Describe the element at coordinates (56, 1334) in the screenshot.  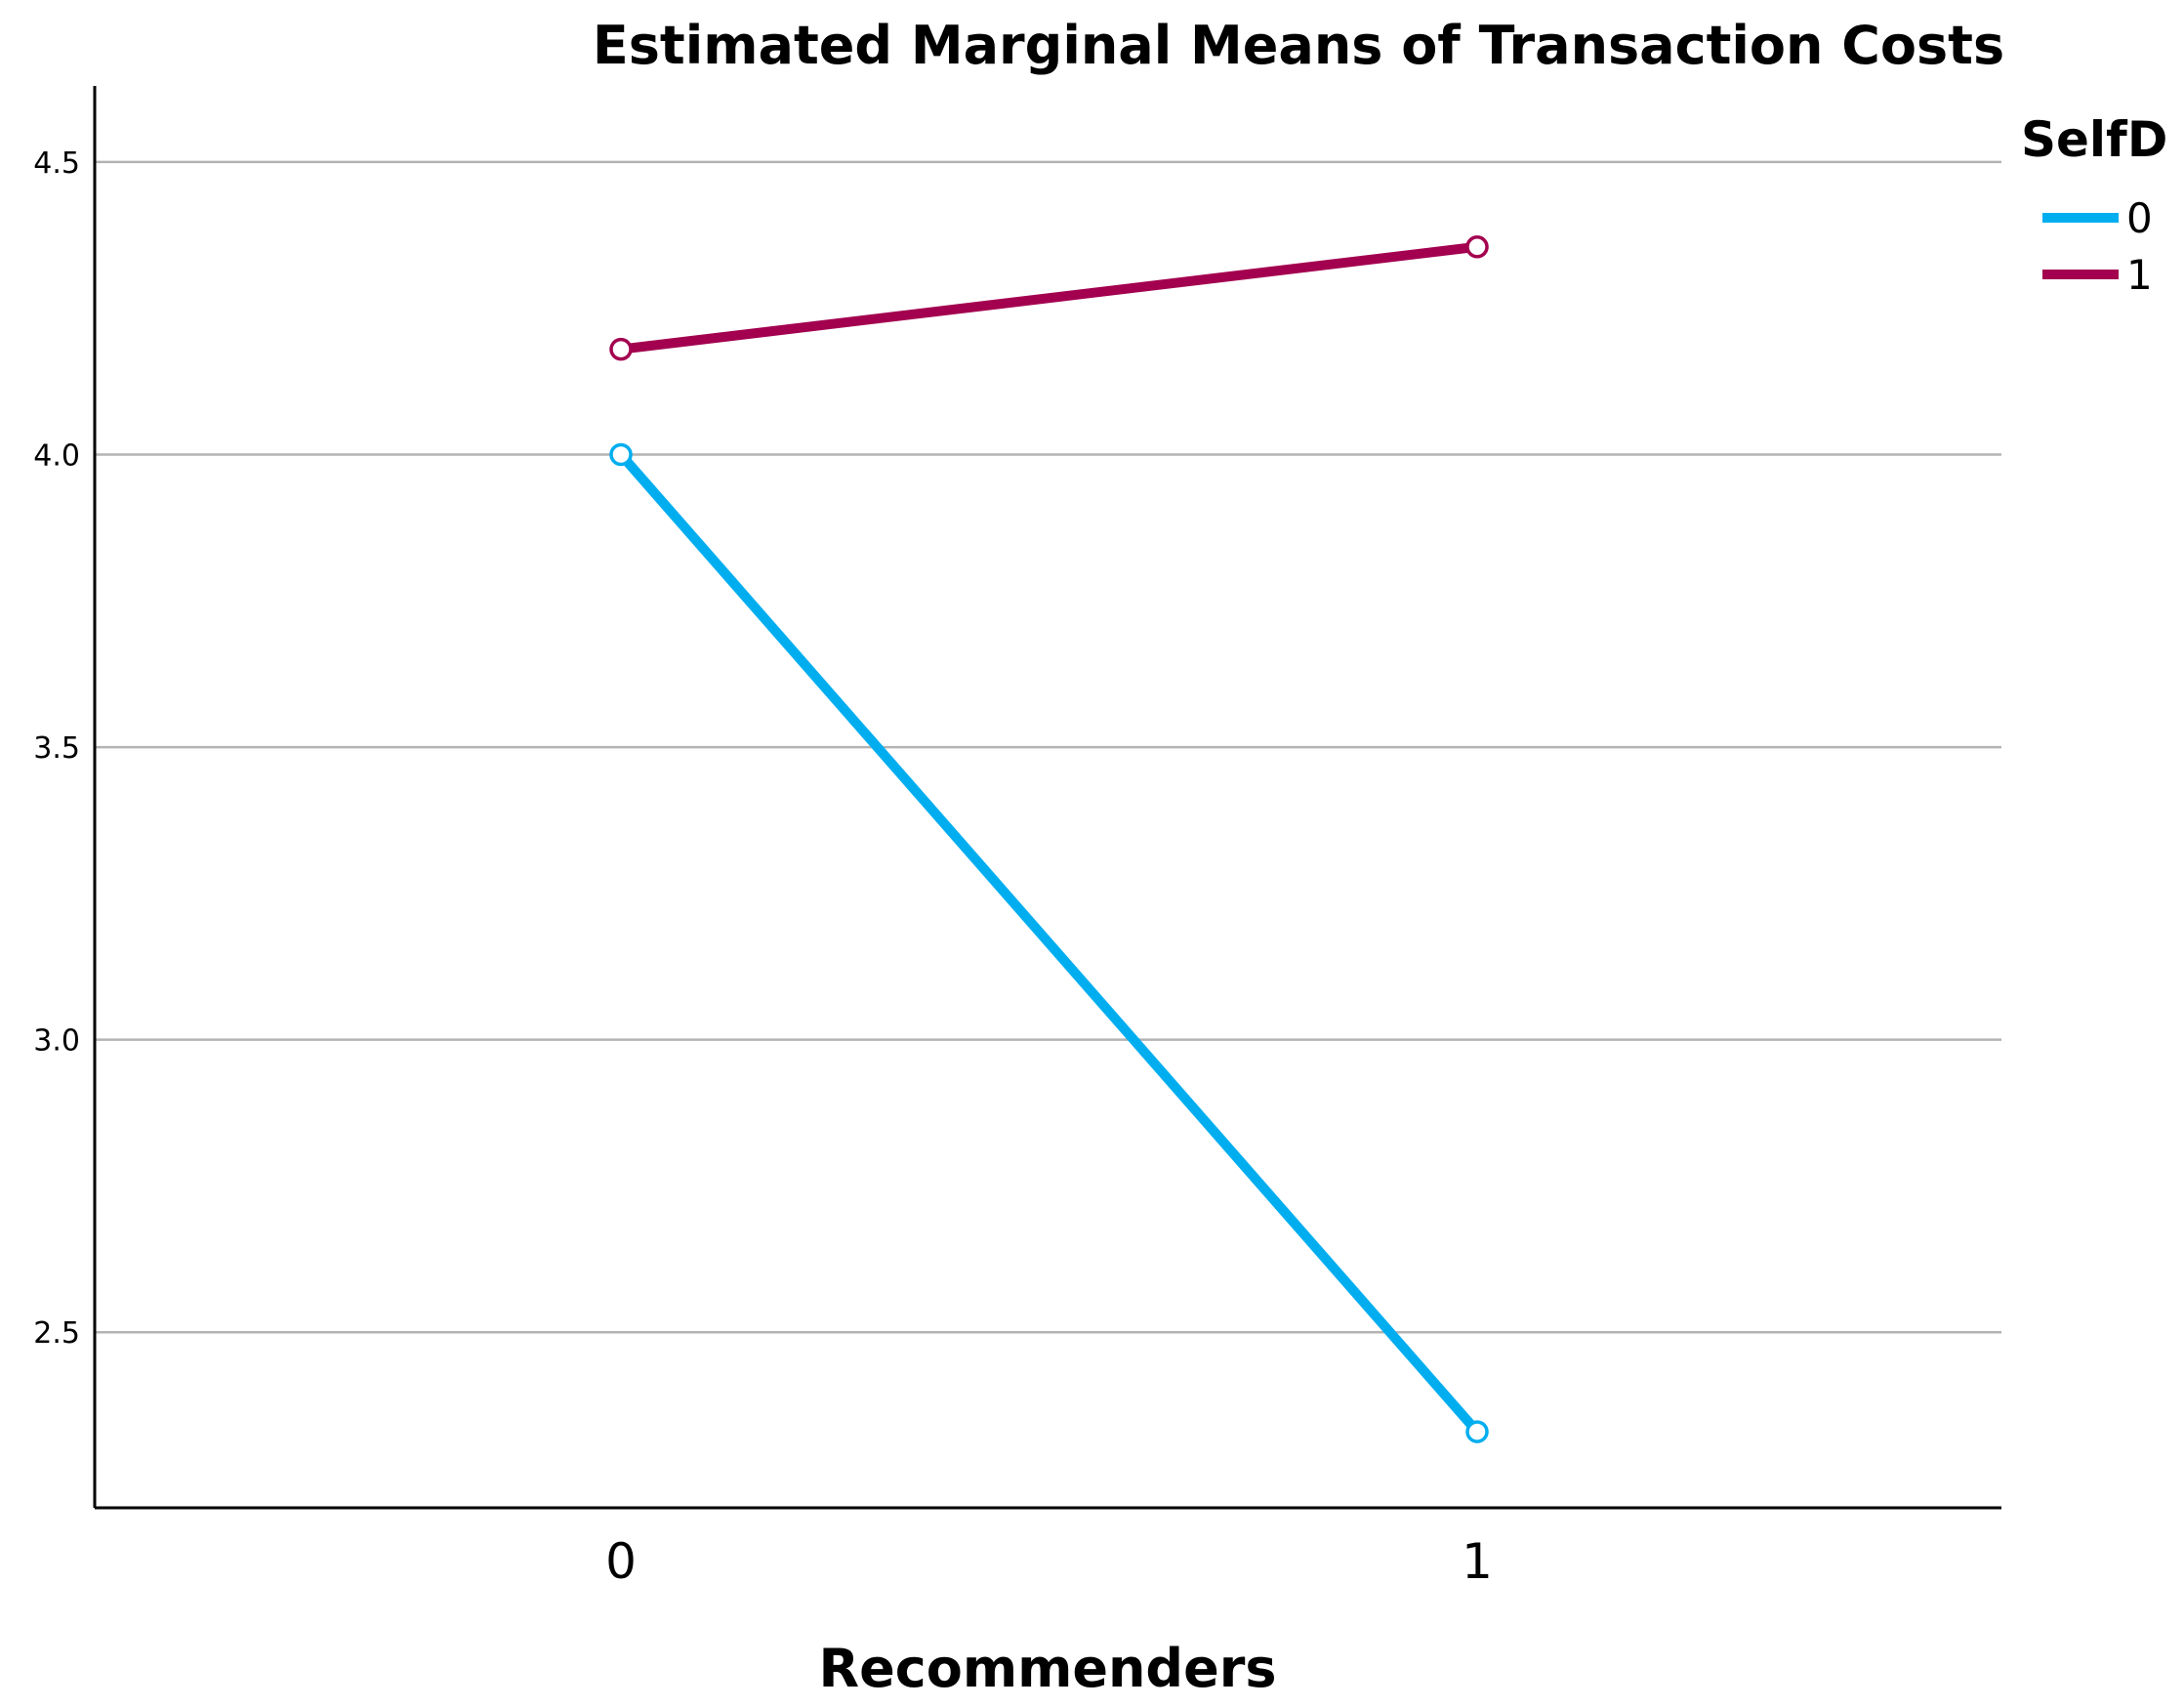
I see `y-tick-label: 2.5` at that location.